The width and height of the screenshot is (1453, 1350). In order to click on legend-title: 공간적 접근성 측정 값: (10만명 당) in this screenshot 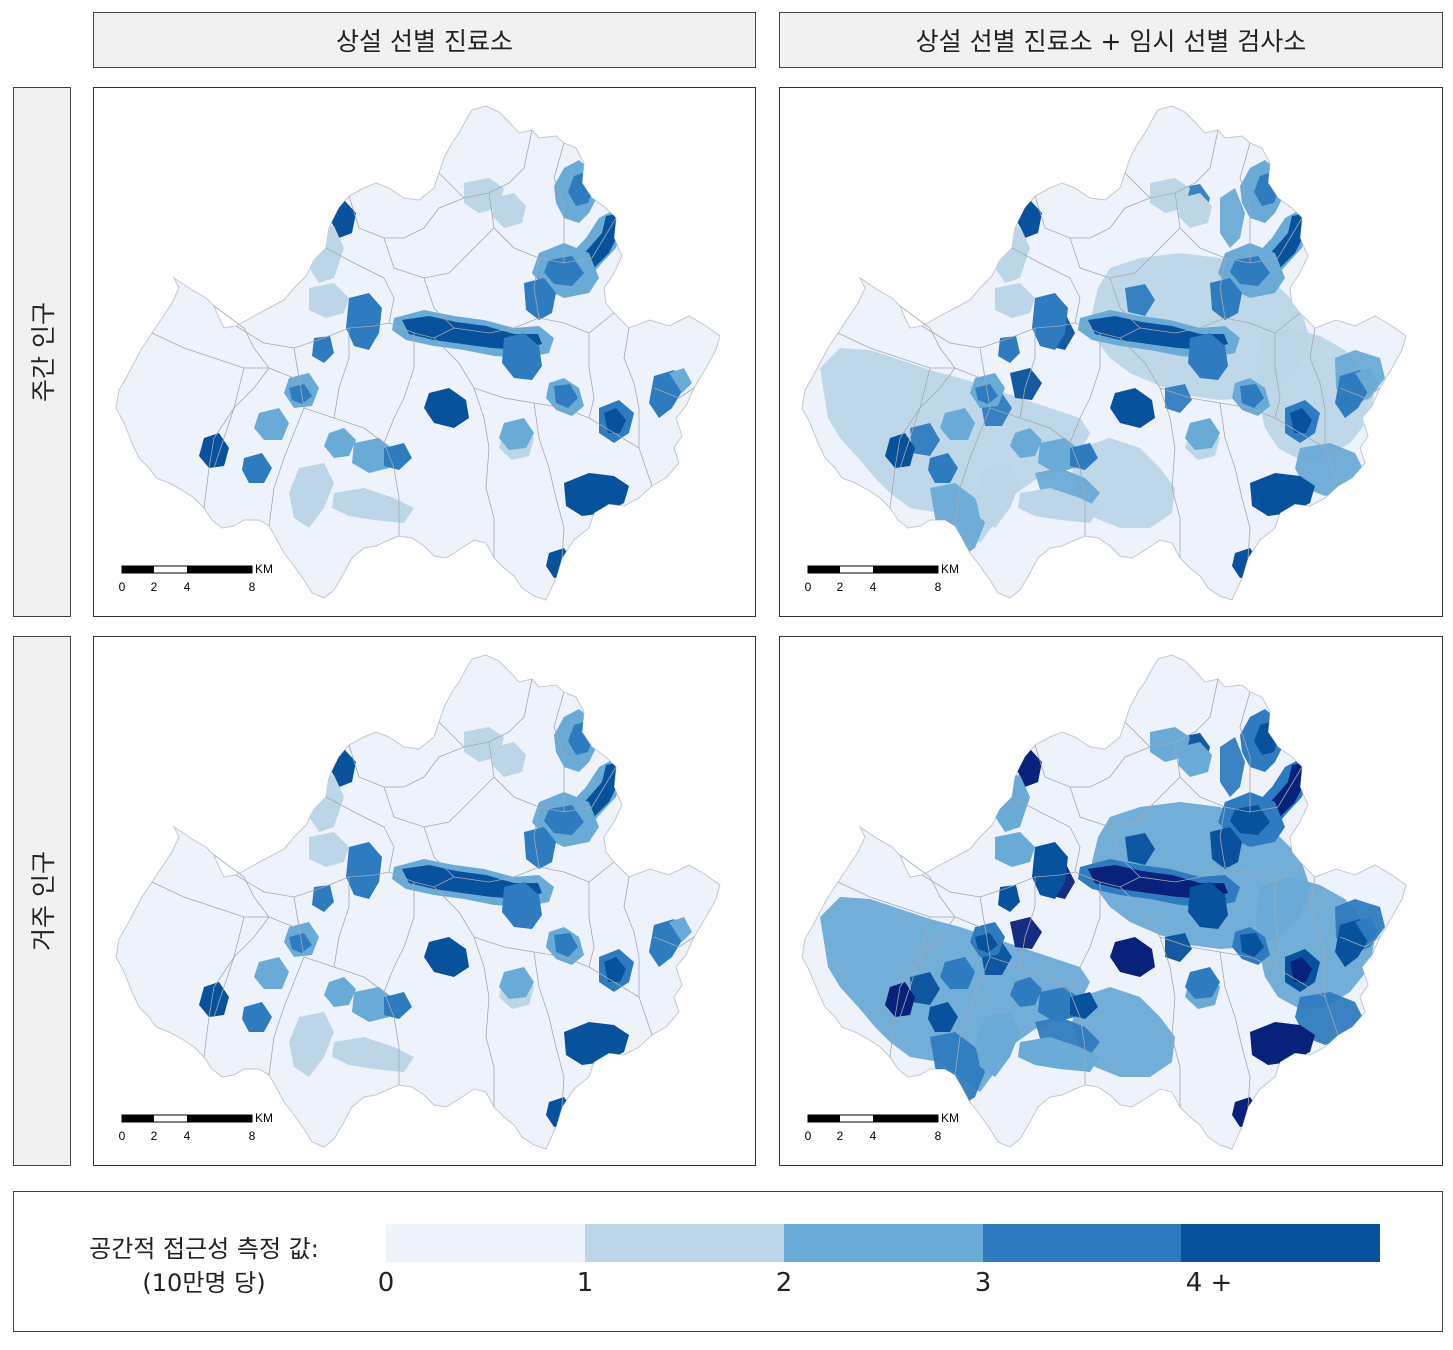, I will do `click(204, 1266)`.